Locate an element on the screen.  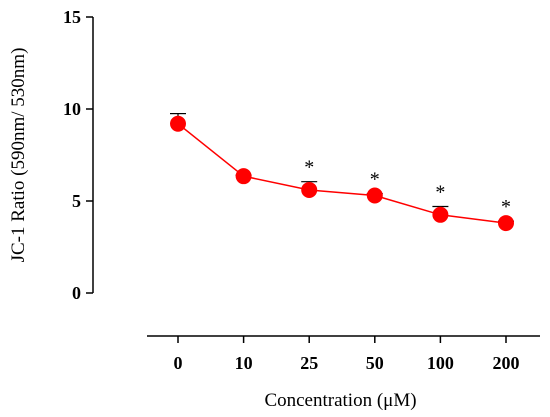
x-tick-label: 100 is located at coordinates (440, 363).